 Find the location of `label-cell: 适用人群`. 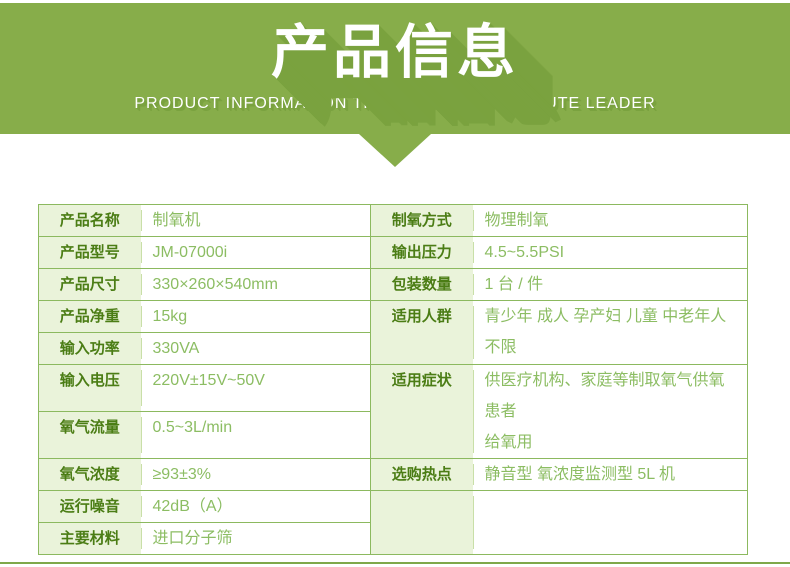

label-cell: 适用人群 is located at coordinates (421, 332).